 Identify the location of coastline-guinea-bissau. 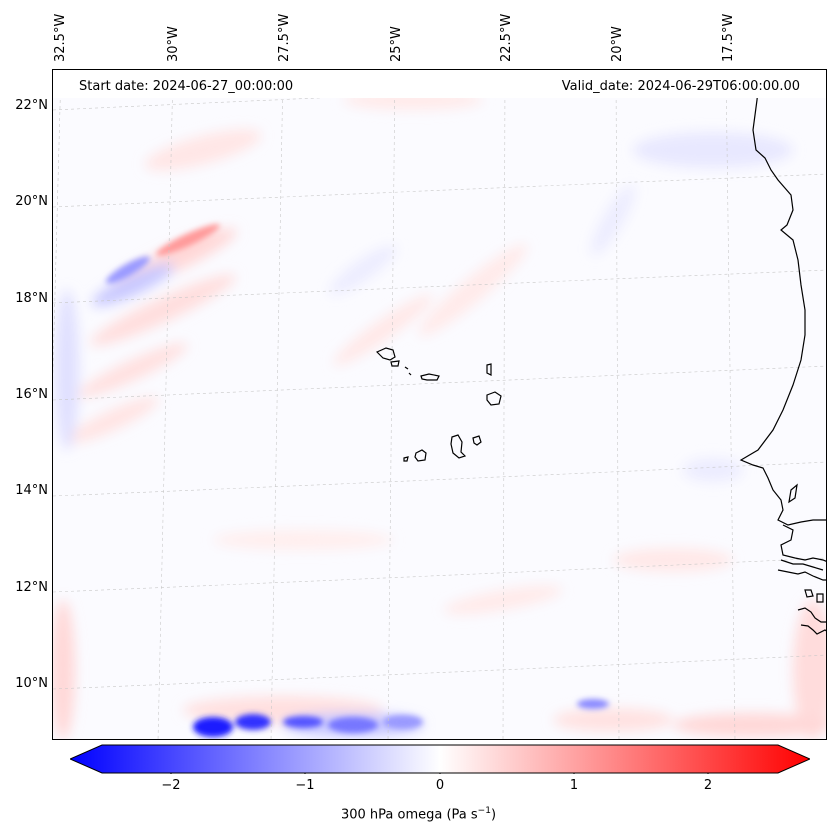
(801, 575).